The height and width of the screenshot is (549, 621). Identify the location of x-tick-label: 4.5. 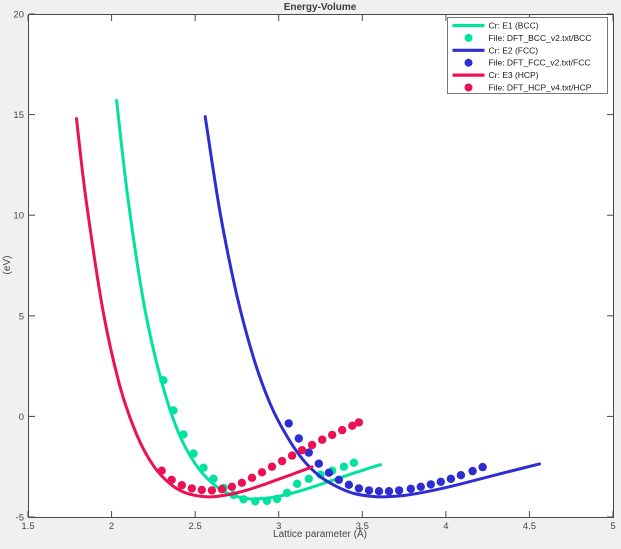
(529, 526).